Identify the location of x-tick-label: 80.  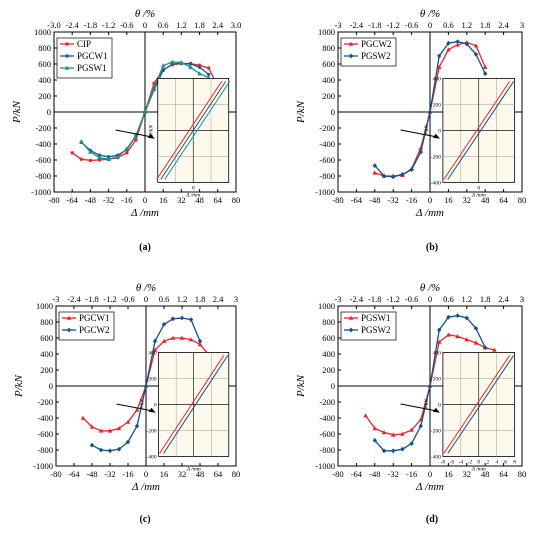
(522, 200).